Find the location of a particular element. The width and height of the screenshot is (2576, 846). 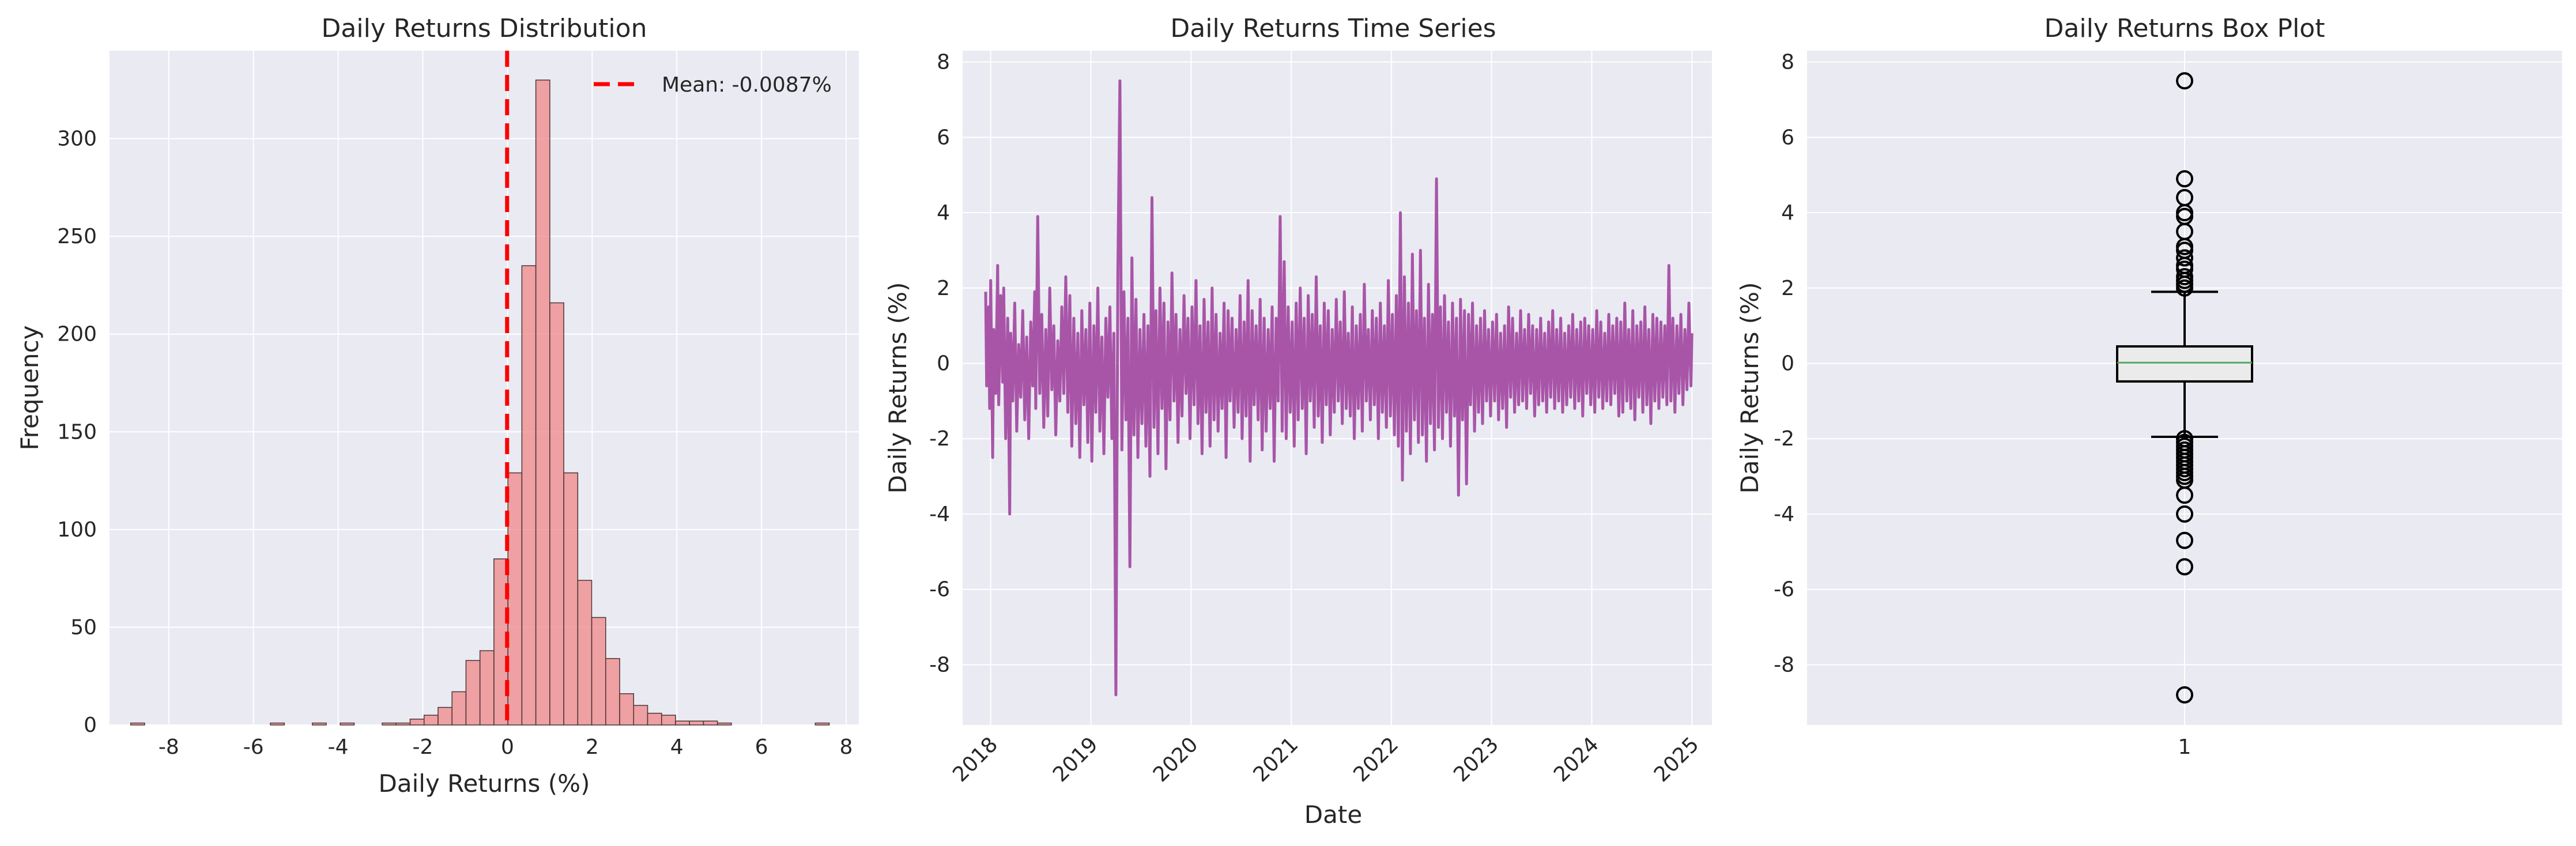

timeseries-y-label: Daily Returns (%) is located at coordinates (898, 388).